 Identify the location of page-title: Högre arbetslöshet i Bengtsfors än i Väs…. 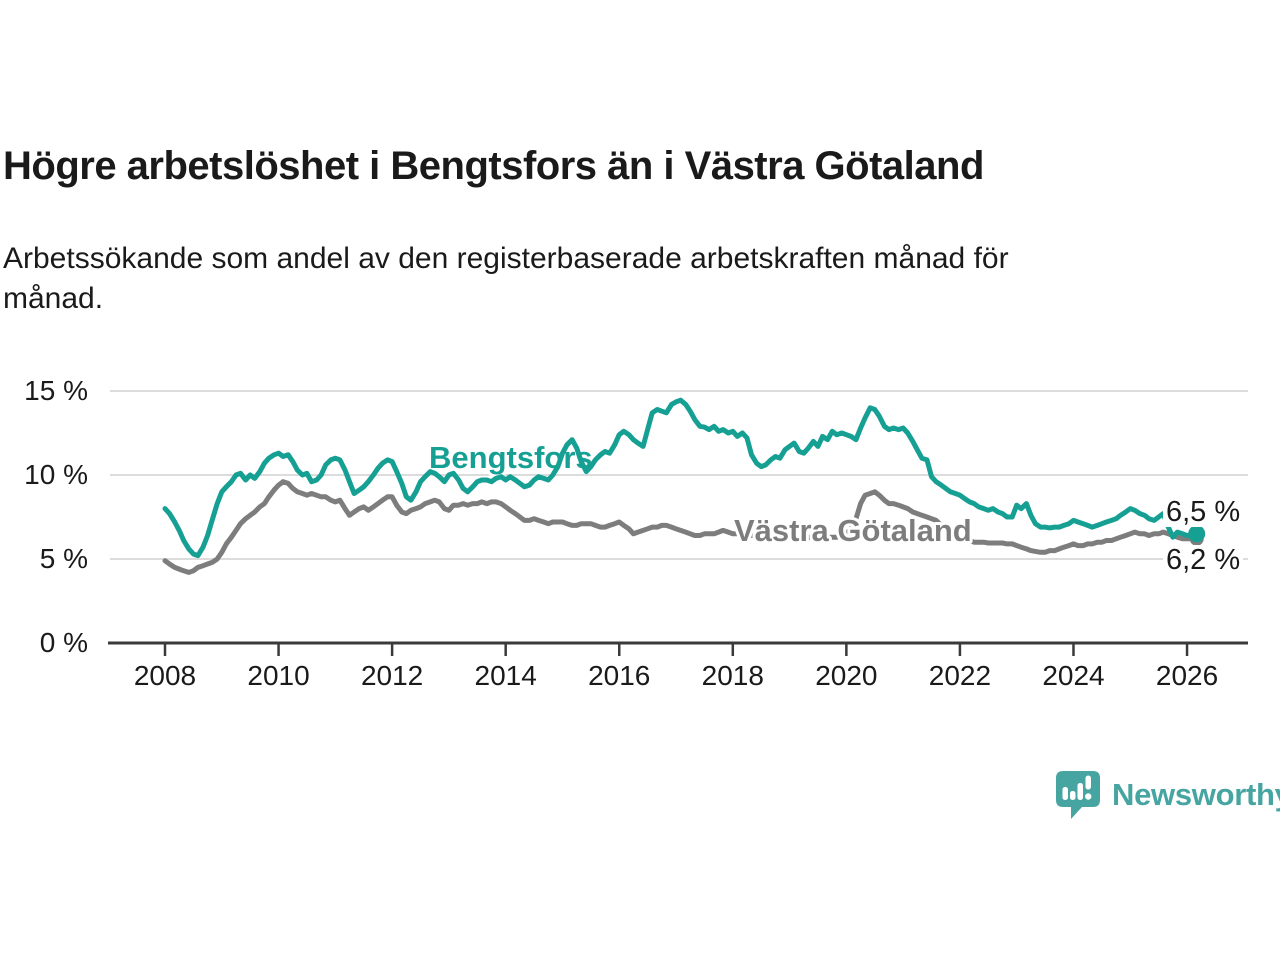
(493, 166).